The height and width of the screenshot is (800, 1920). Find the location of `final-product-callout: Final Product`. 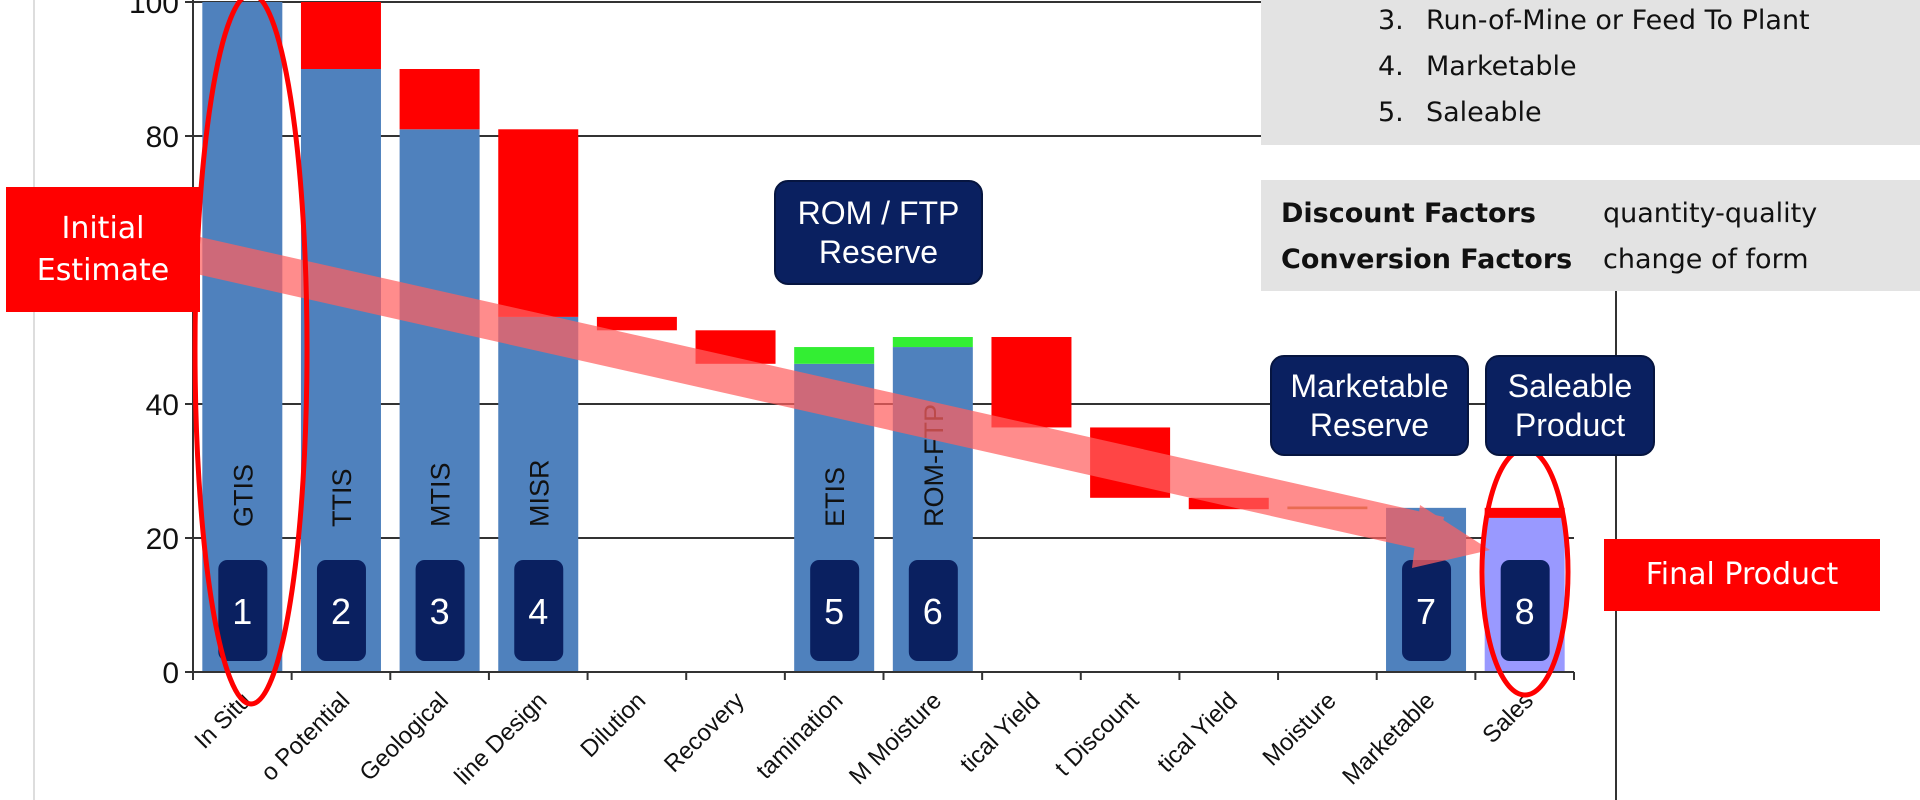

final-product-callout: Final Product is located at coordinates (1742, 575).